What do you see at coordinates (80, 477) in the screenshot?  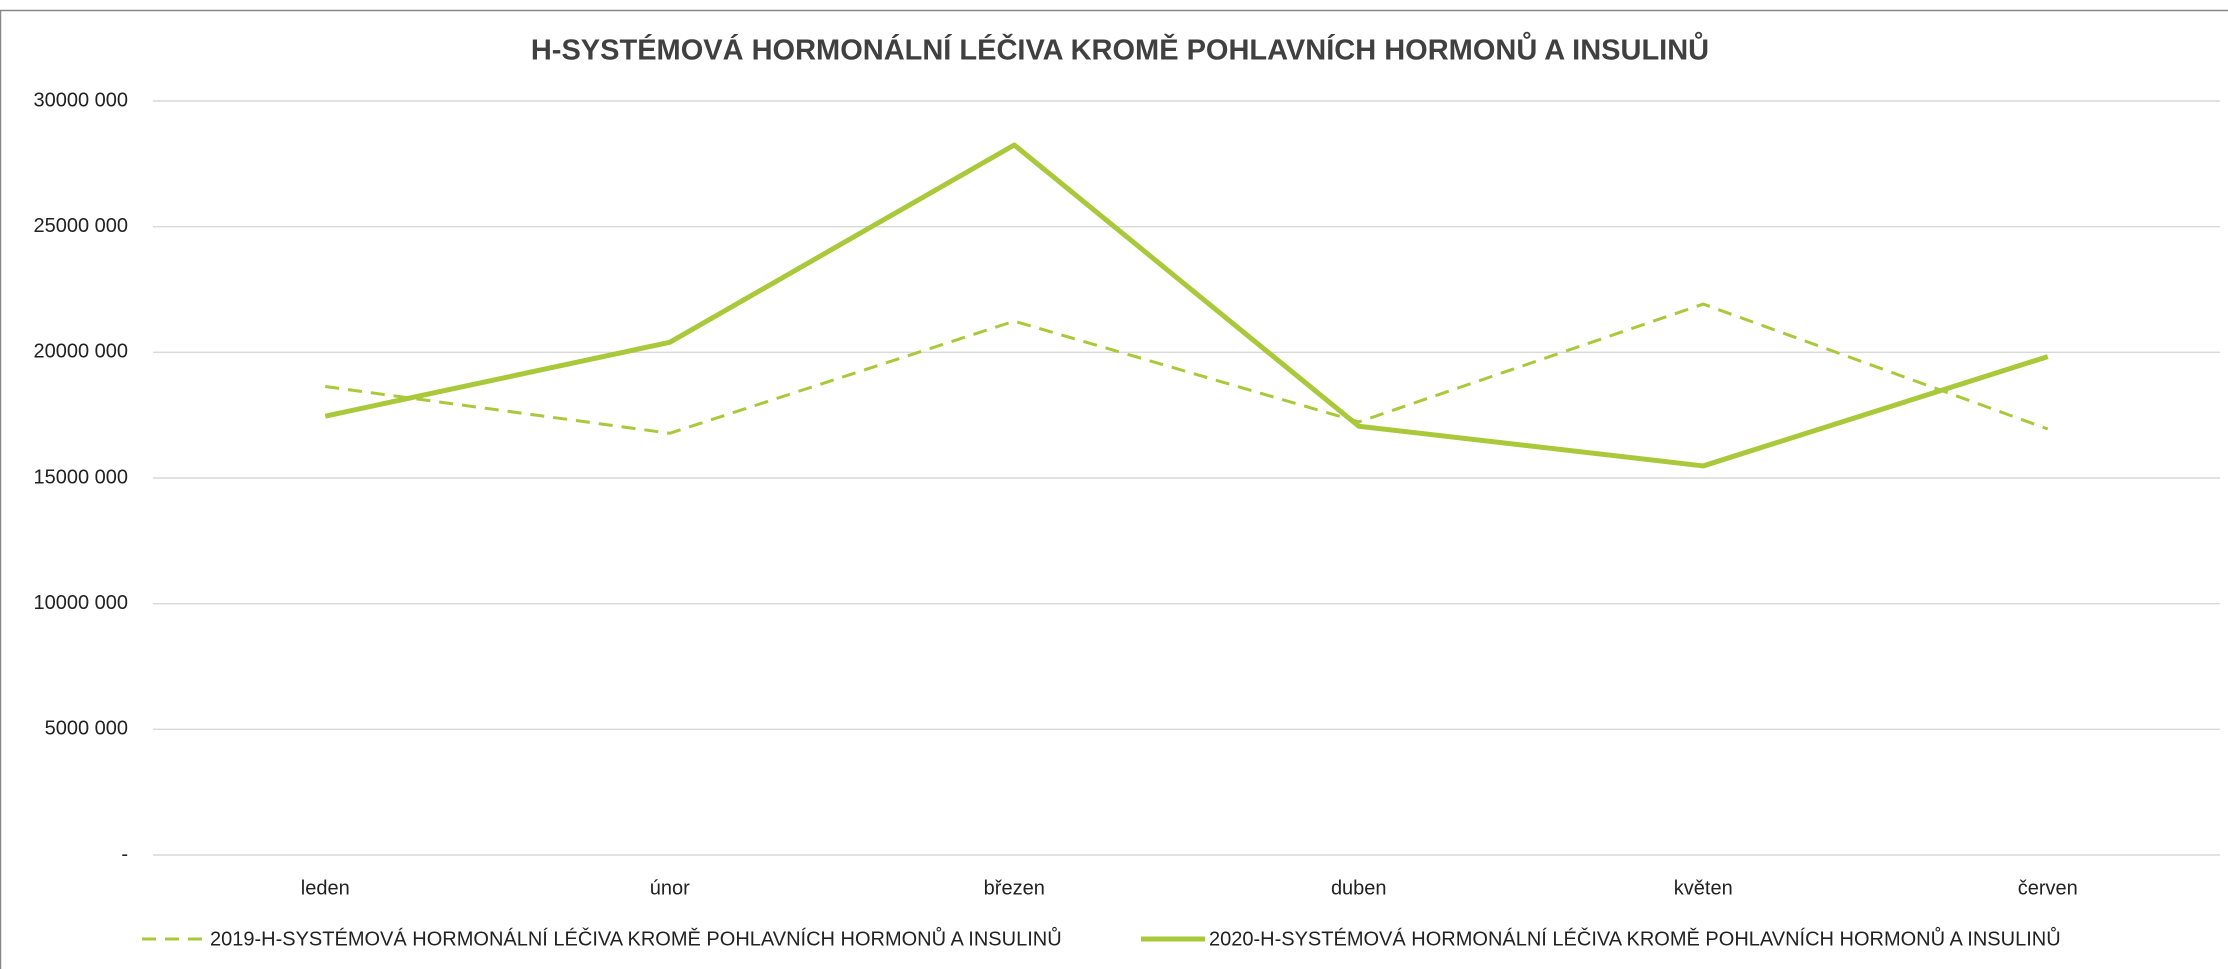 I see `y-tick-label: 15000 000` at bounding box center [80, 477].